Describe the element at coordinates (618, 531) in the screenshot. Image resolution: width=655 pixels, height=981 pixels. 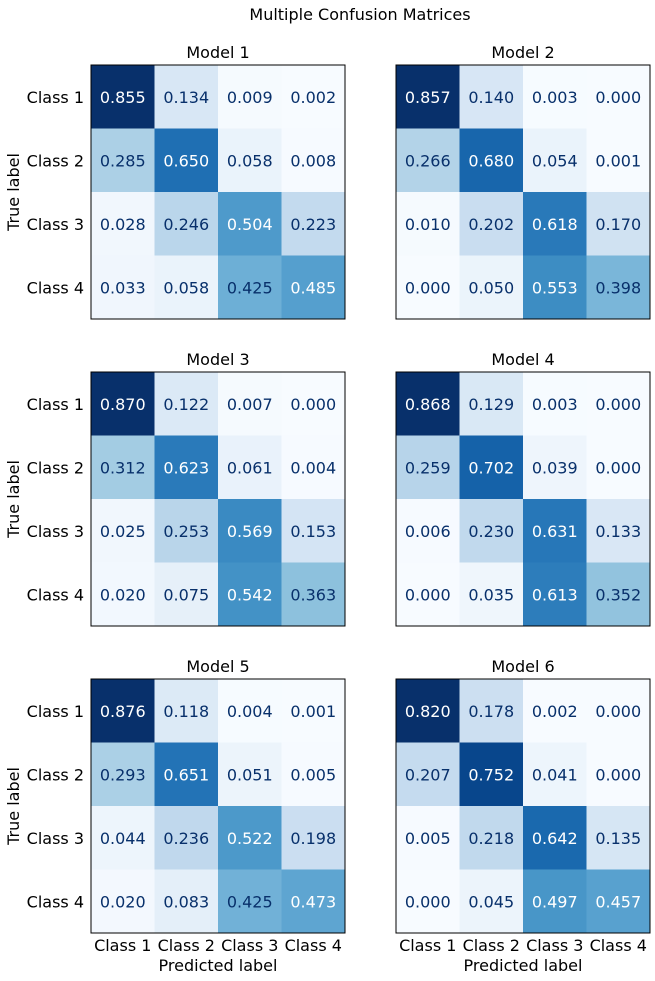
I see `cell-value-label: 0.133` at that location.